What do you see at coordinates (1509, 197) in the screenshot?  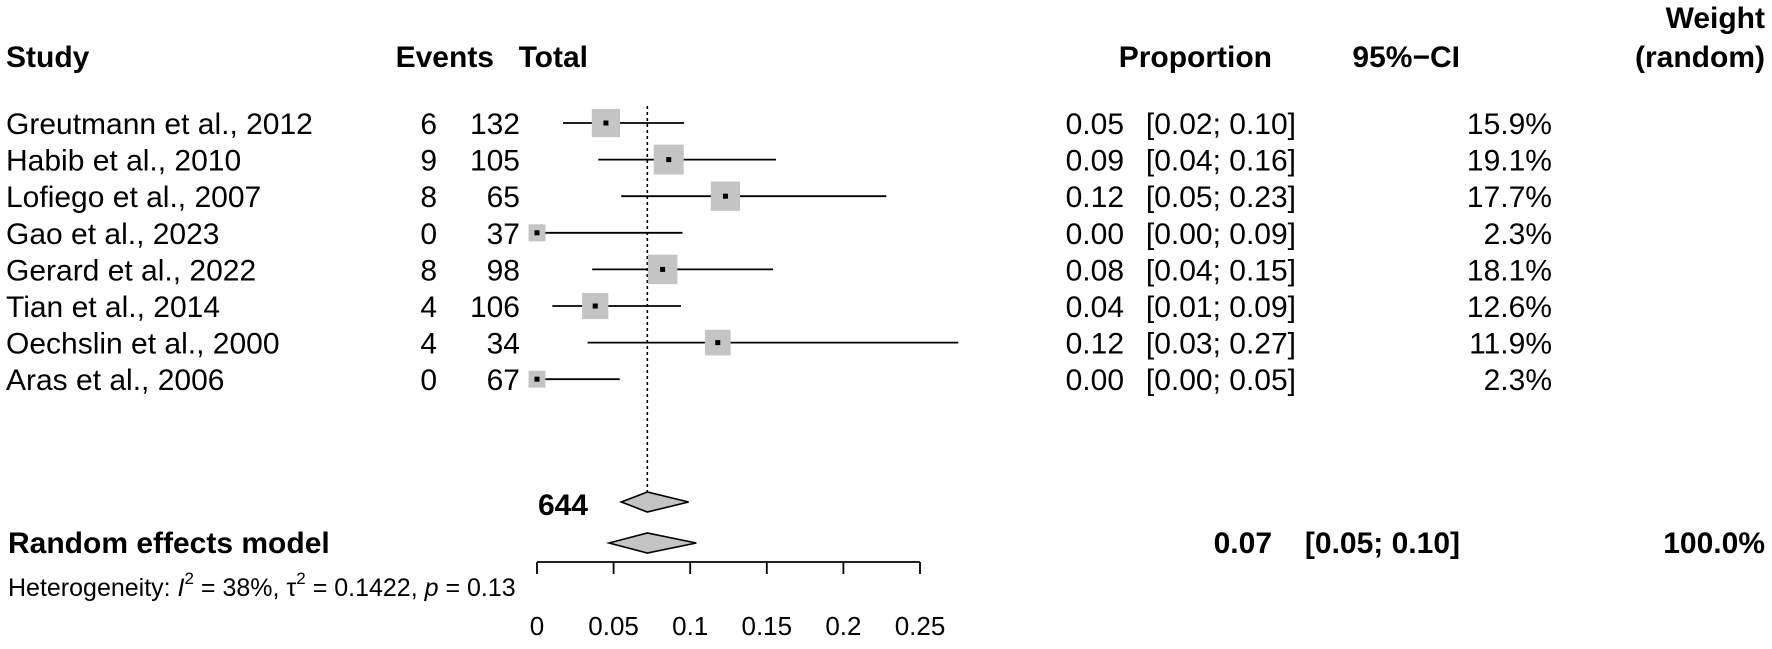 I see `study-weight: 17.7%` at bounding box center [1509, 197].